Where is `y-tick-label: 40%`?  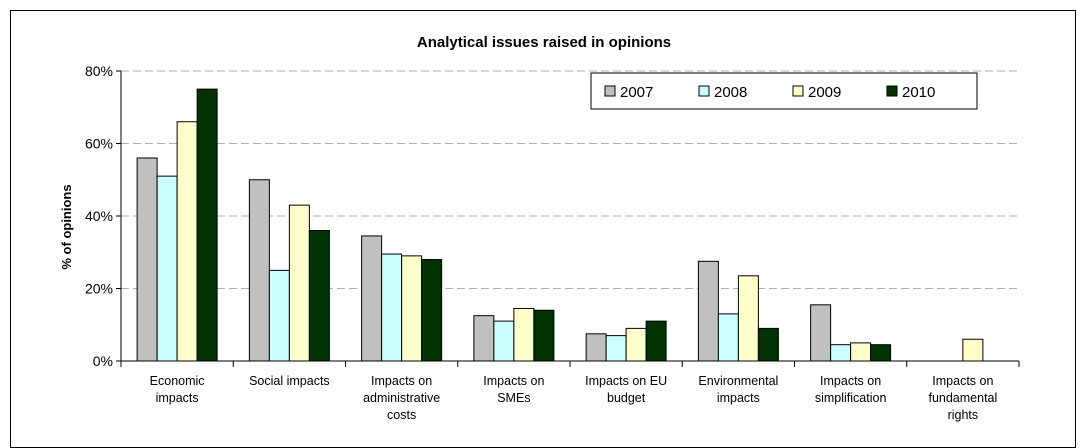
y-tick-label: 40% is located at coordinates (99, 216).